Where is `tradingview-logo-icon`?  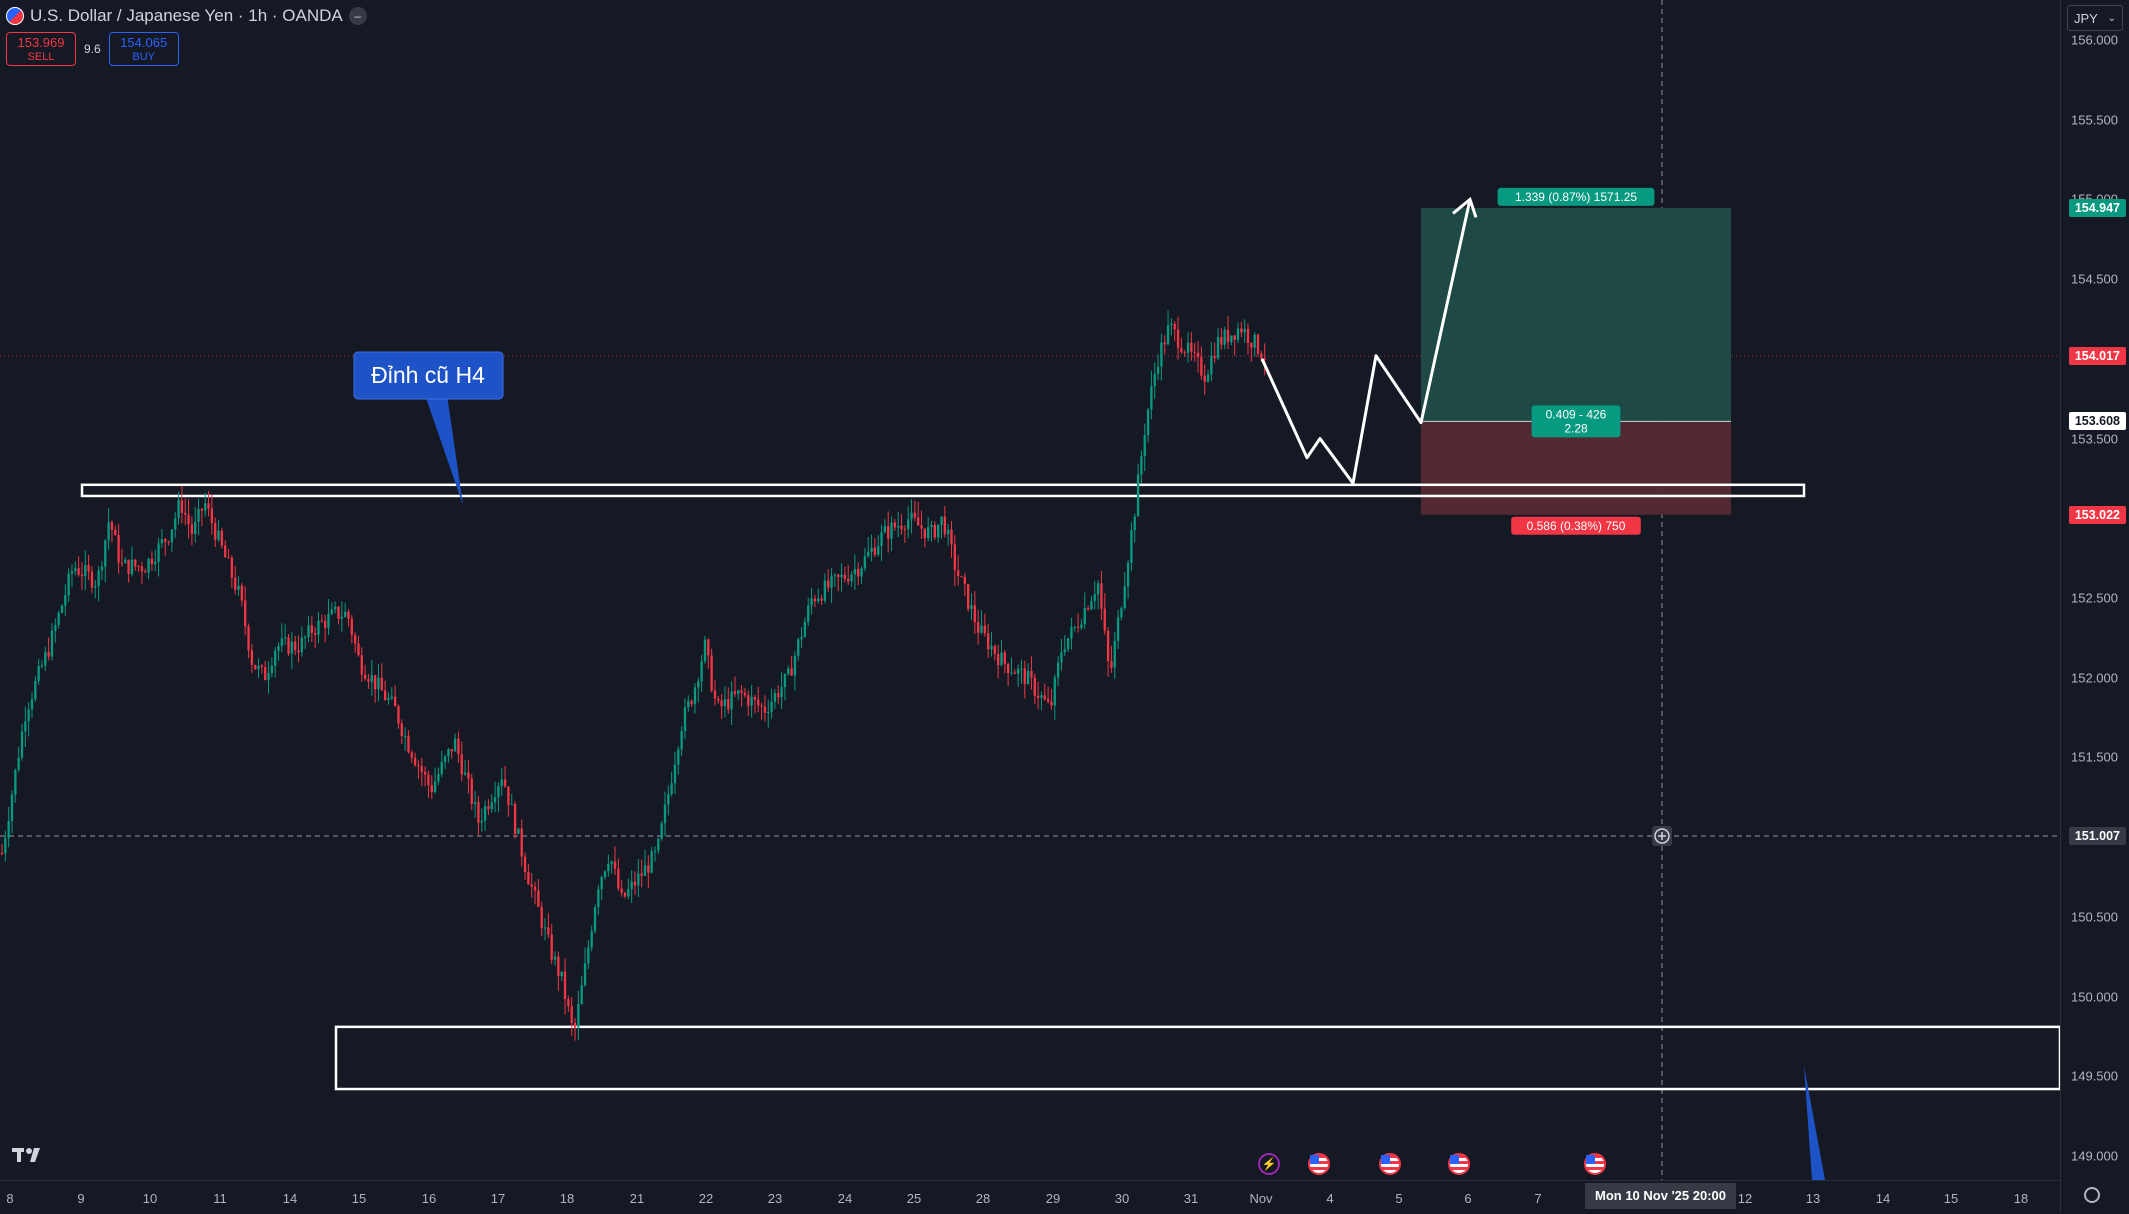
tradingview-logo-icon is located at coordinates (29, 1157).